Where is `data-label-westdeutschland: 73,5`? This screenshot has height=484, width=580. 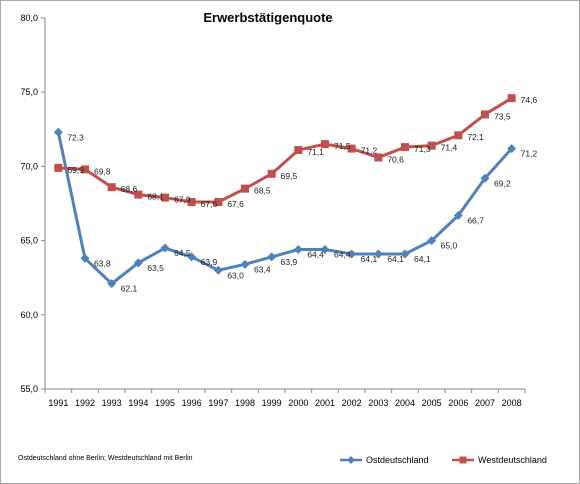 data-label-westdeutschland: 73,5 is located at coordinates (502, 116).